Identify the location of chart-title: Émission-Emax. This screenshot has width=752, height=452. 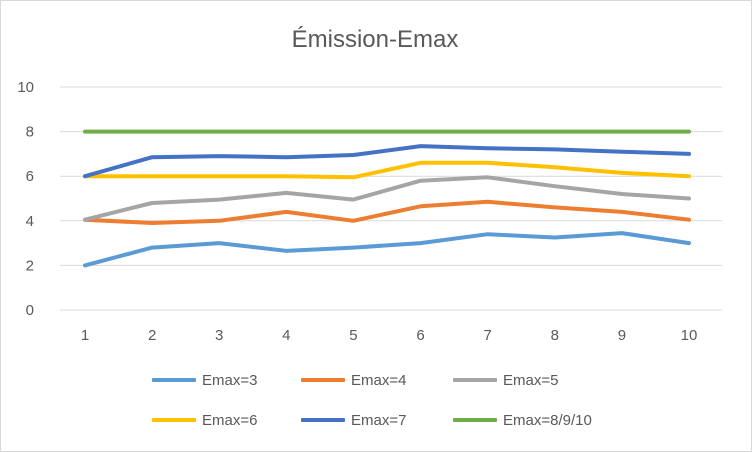
(375, 39).